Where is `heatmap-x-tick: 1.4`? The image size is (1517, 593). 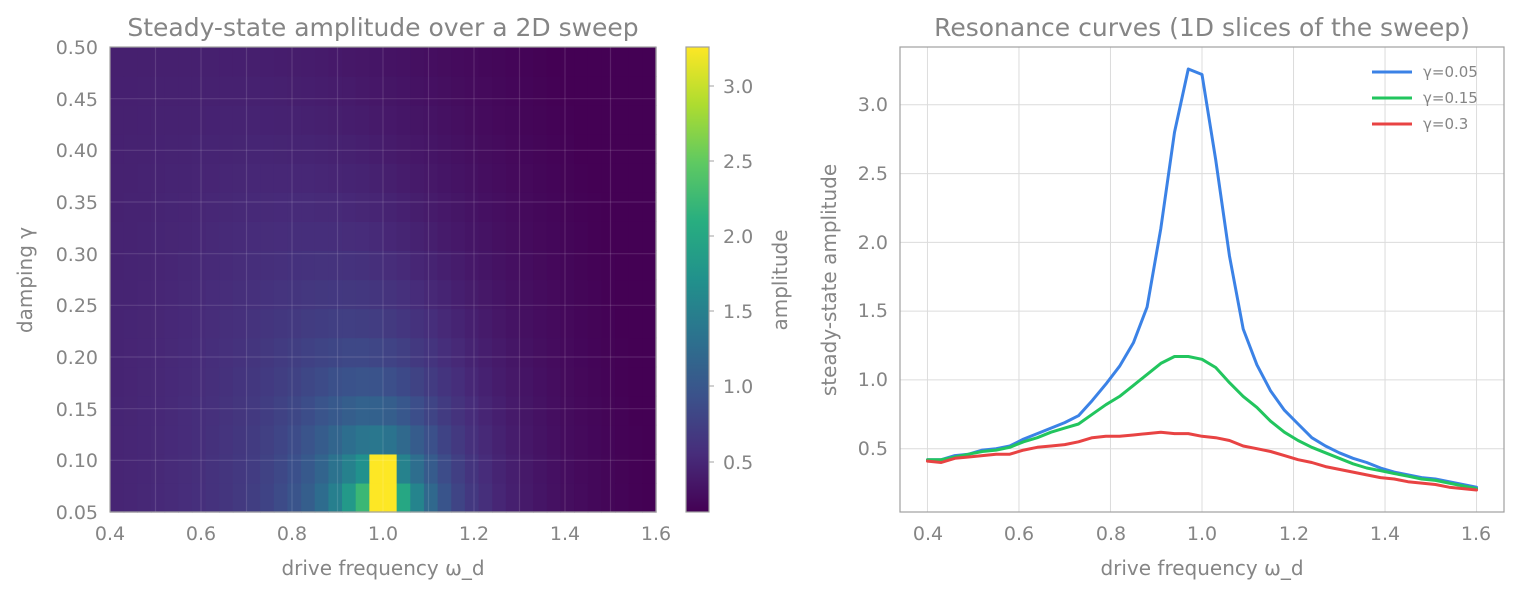 heatmap-x-tick: 1.4 is located at coordinates (565, 534).